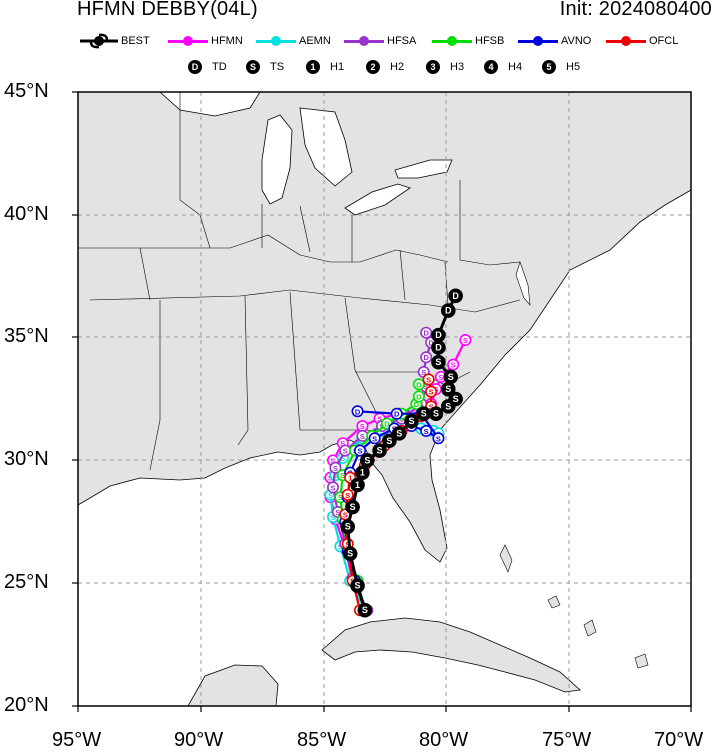 Image resolution: width=718 pixels, height=755 pixels. Describe the element at coordinates (359, 68) in the screenshot. I see `intensity-legend: D TD S TS 1 H1 2 H2 3 H3 4 H4 5 H5` at that location.